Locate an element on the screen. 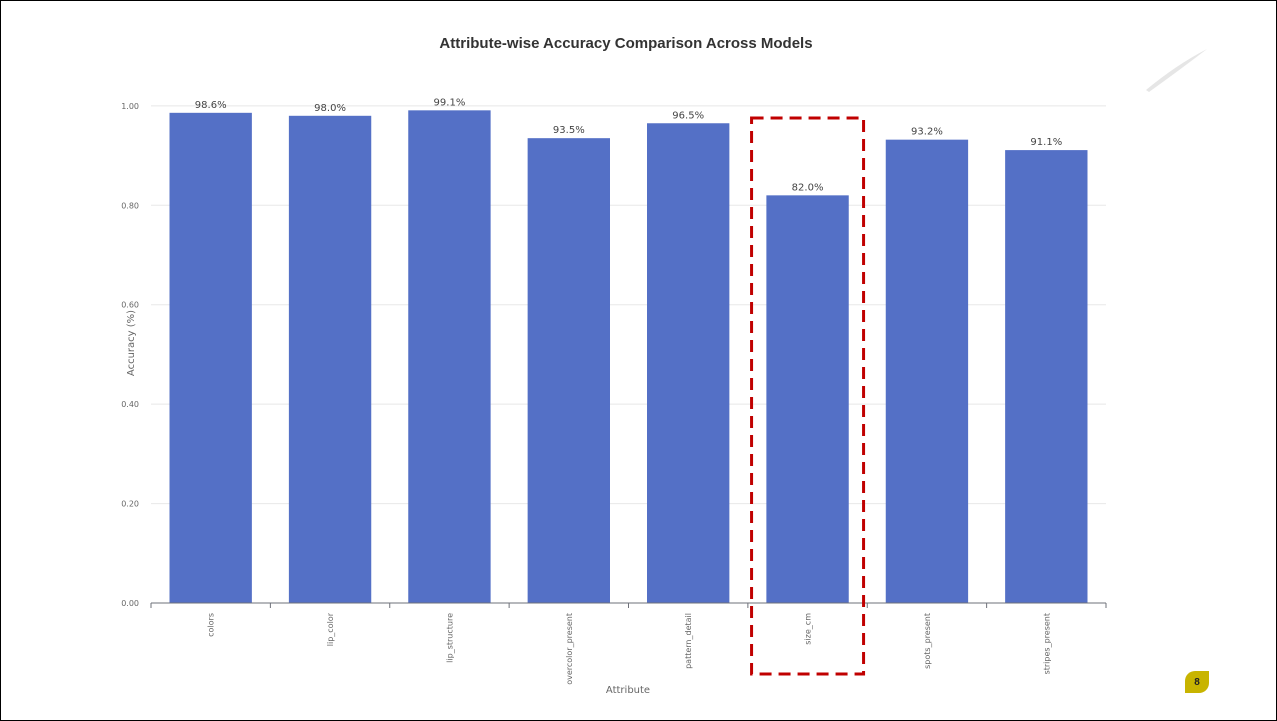  x-tick-label: colors is located at coordinates (211, 625).